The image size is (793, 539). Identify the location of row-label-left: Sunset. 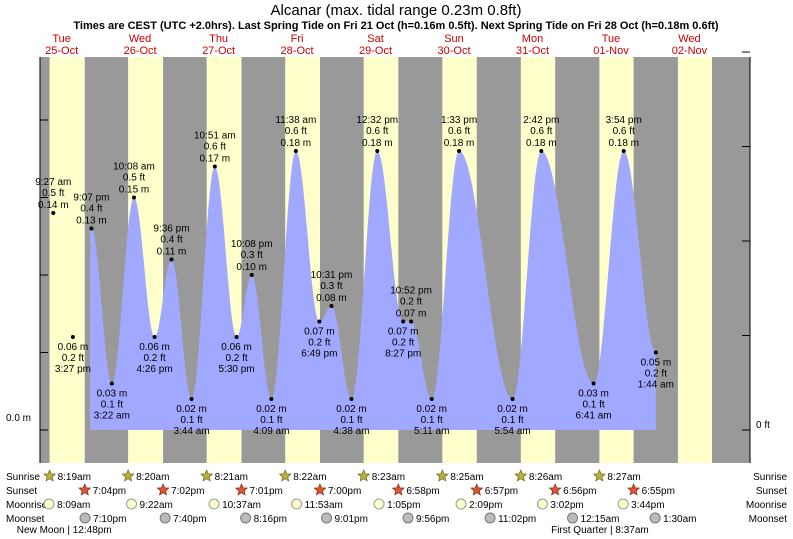
(21, 491).